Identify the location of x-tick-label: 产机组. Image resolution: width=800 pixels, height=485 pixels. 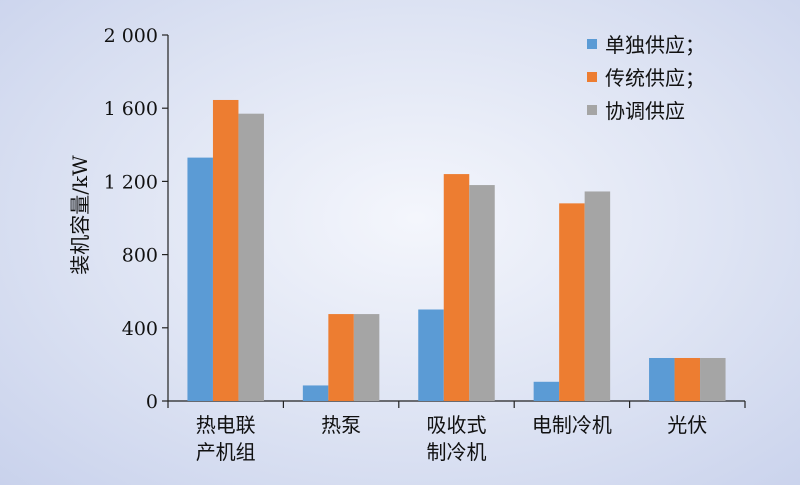
(226, 452).